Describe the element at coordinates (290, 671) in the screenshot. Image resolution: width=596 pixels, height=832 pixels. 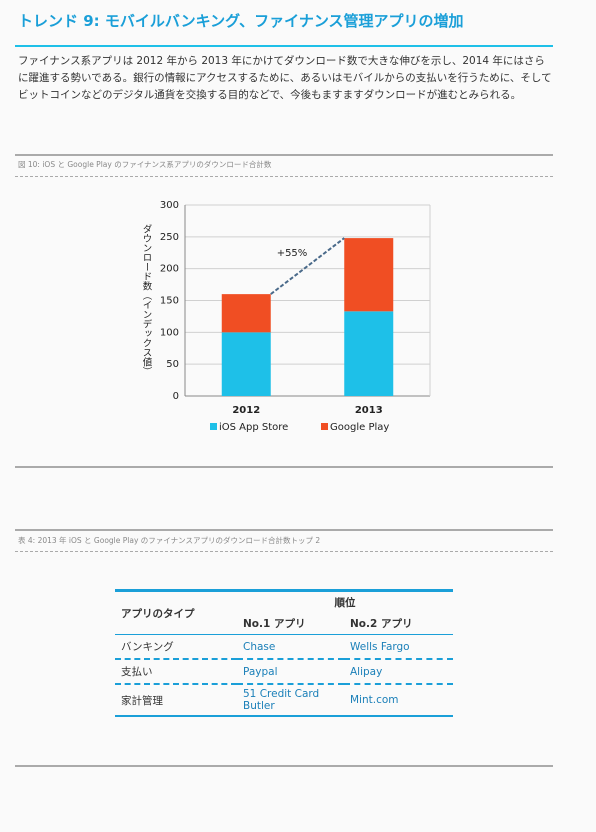
I see `cell: Paypal` at that location.